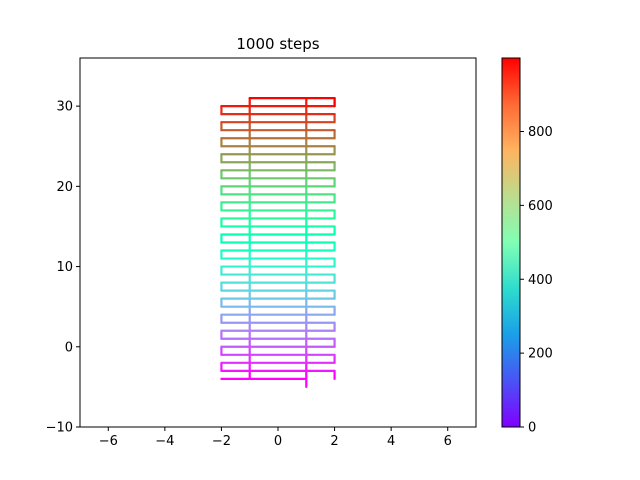 The width and height of the screenshot is (640, 480). I want to click on x-tick-label: −6, so click(108, 441).